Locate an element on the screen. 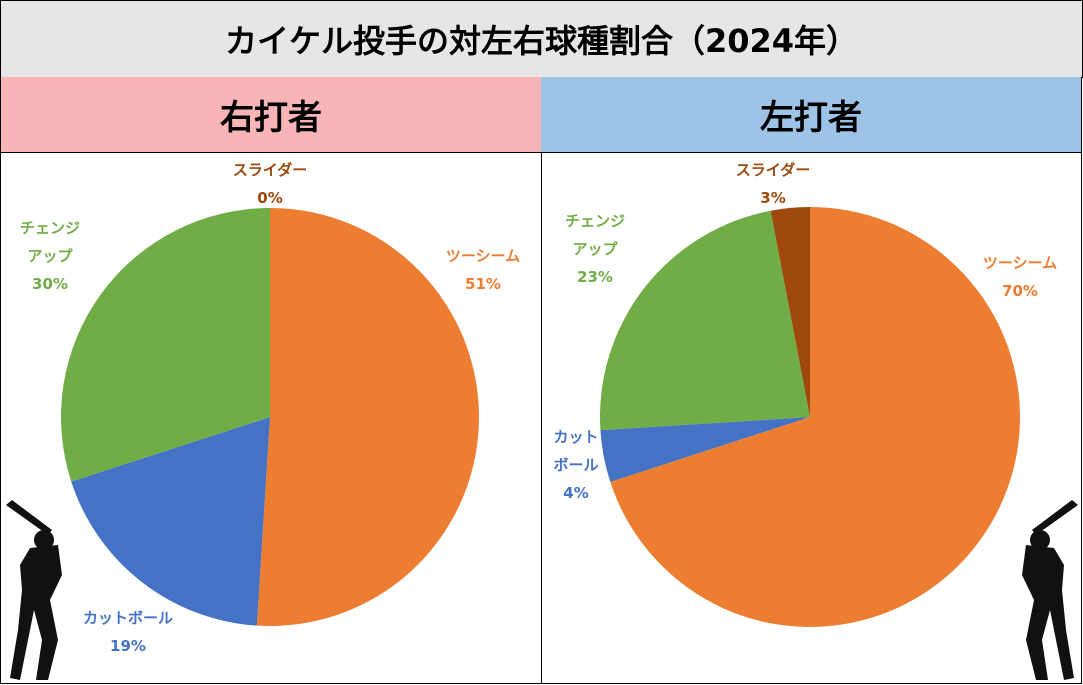 This screenshot has width=1083, height=685. data-label: ツーシーム 51% is located at coordinates (483, 270).